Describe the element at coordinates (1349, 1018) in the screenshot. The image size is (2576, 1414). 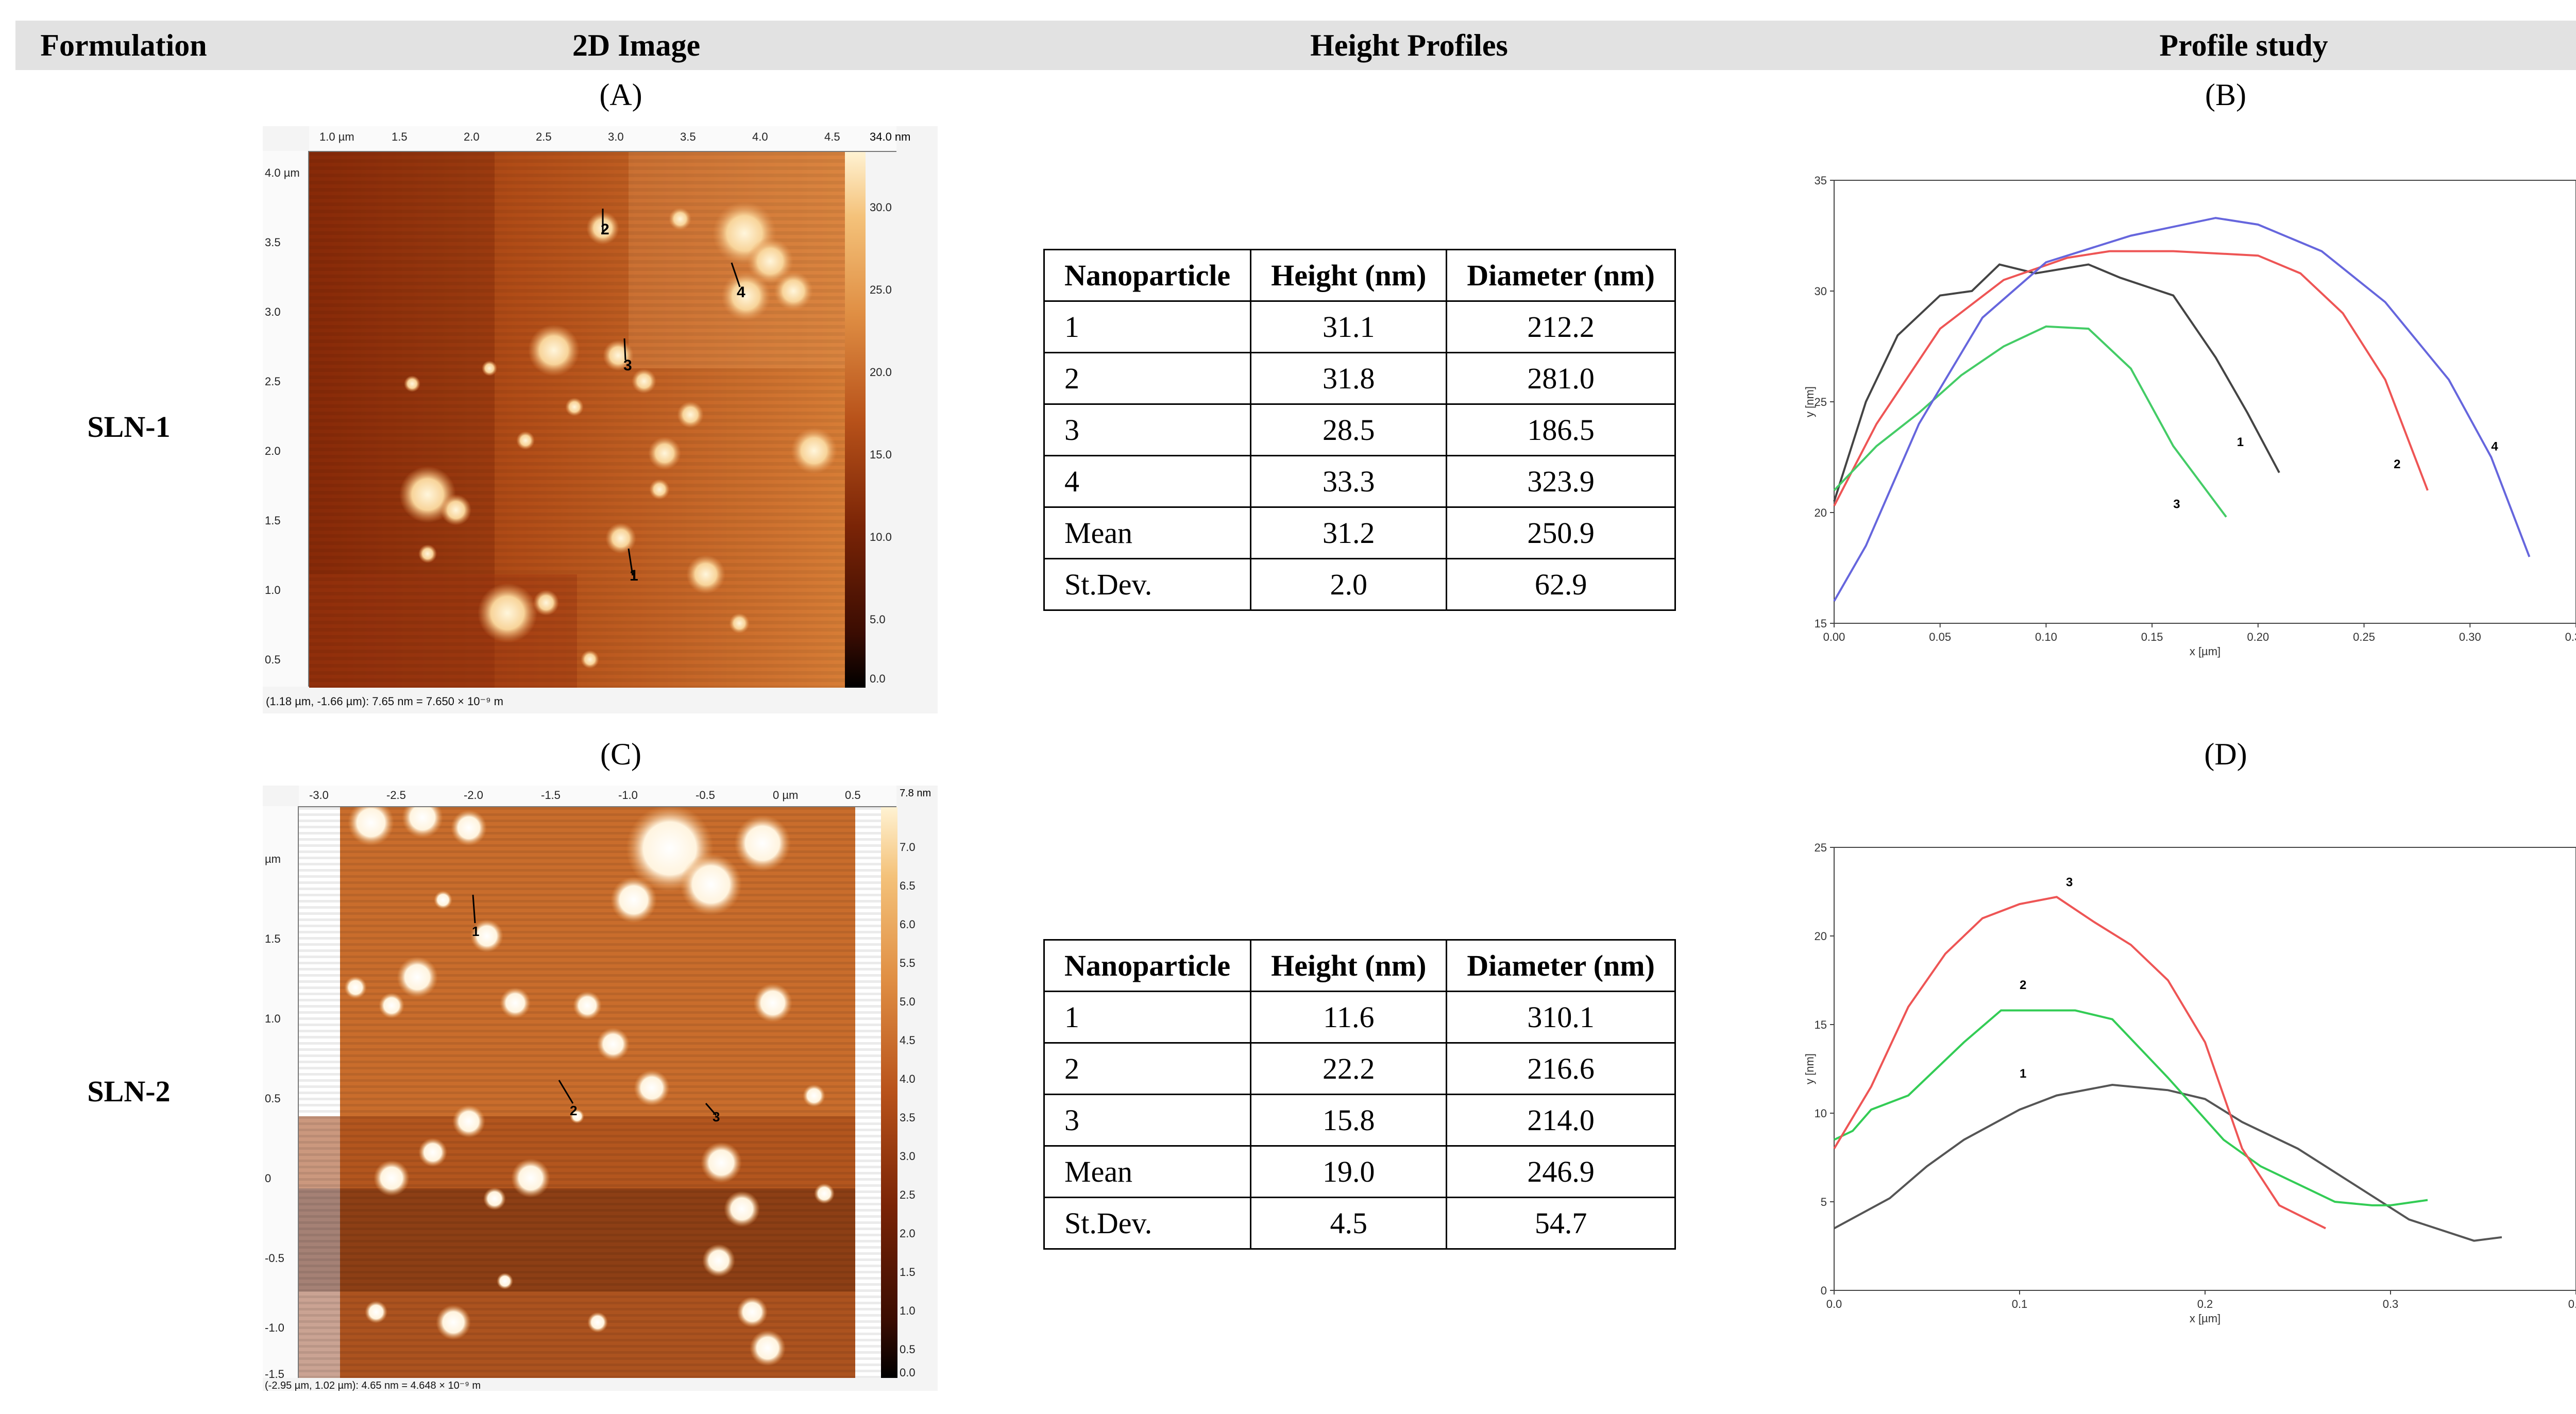
I see `table-cell: 11.6` at that location.